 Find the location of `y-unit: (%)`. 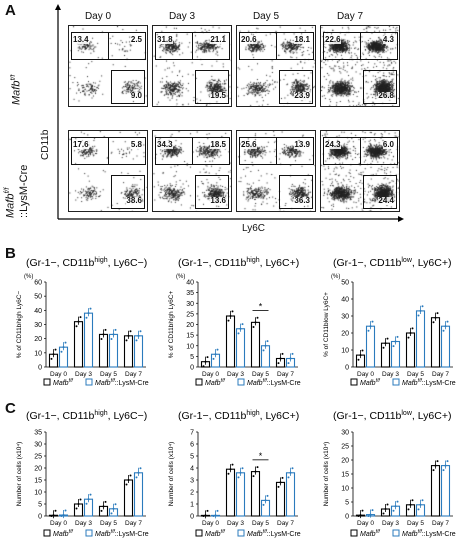

y-unit: (%) is located at coordinates (335, 277).